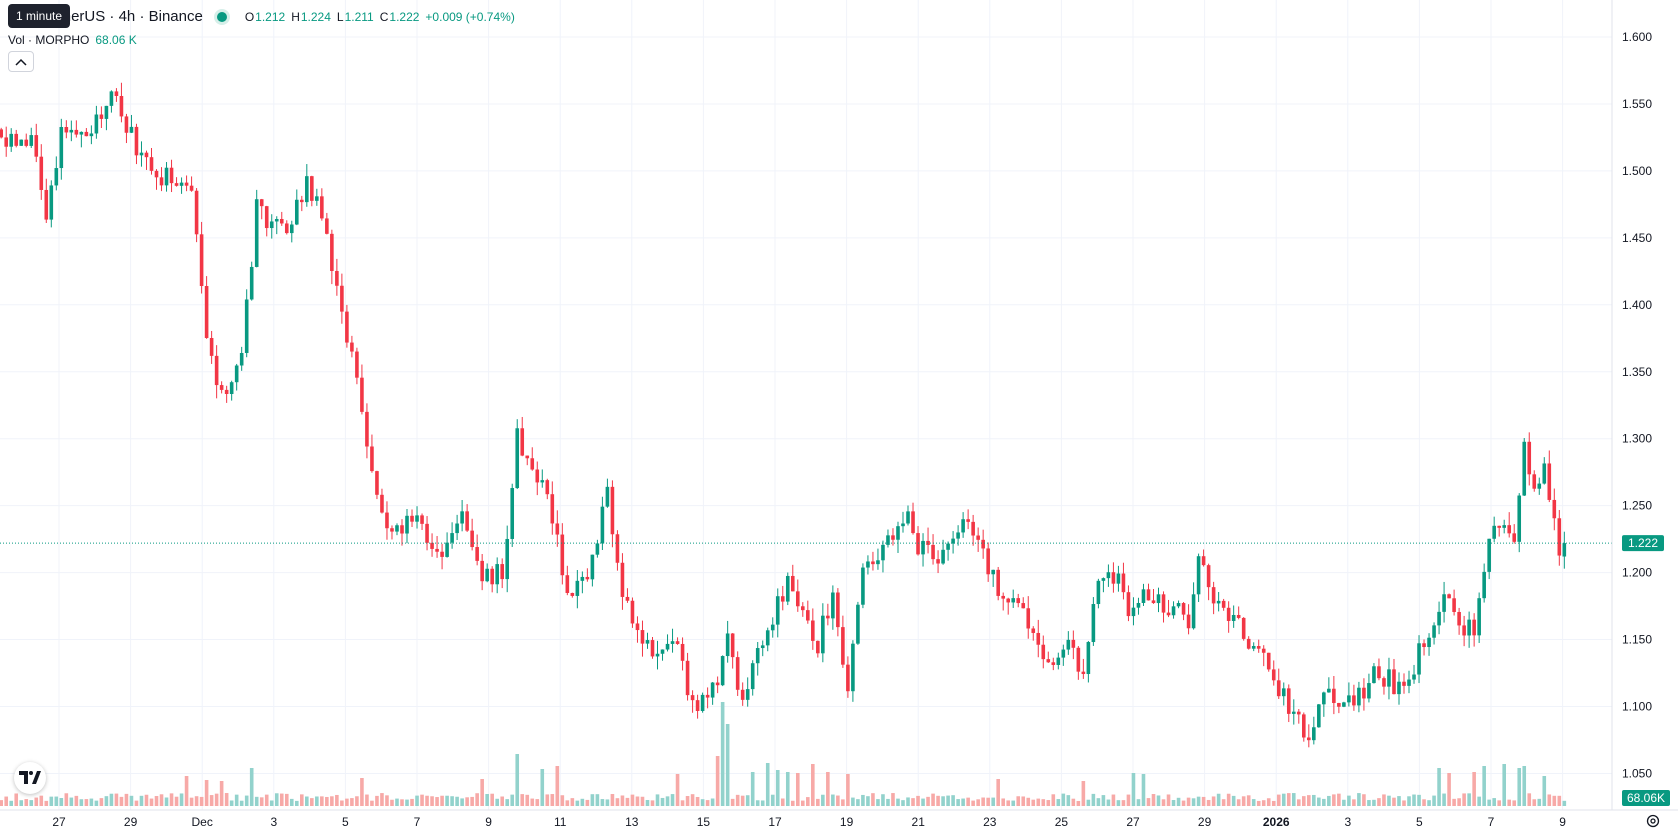  Describe the element at coordinates (1276, 822) in the screenshot. I see `time-tick-label: 2026` at that location.